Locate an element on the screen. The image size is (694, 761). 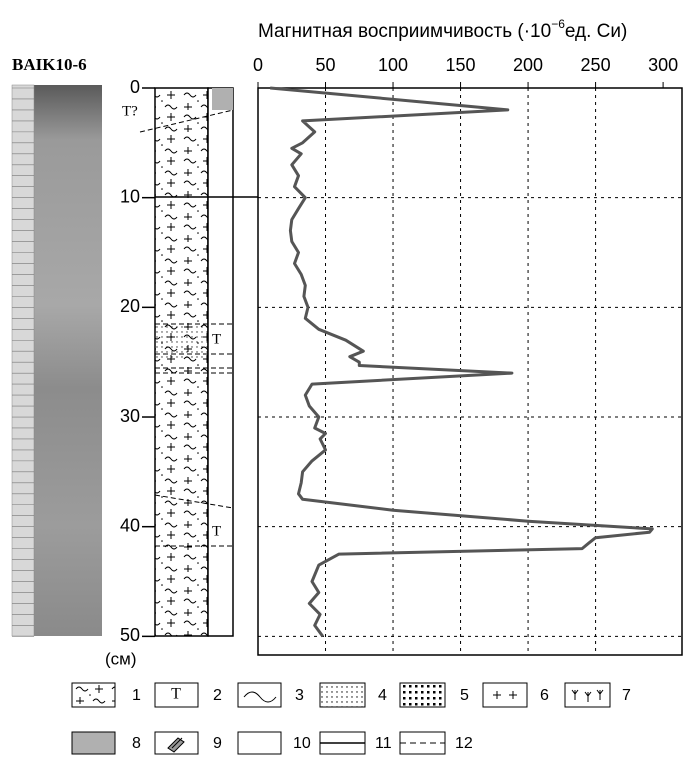
lithology-column is located at coordinates (198, 362).